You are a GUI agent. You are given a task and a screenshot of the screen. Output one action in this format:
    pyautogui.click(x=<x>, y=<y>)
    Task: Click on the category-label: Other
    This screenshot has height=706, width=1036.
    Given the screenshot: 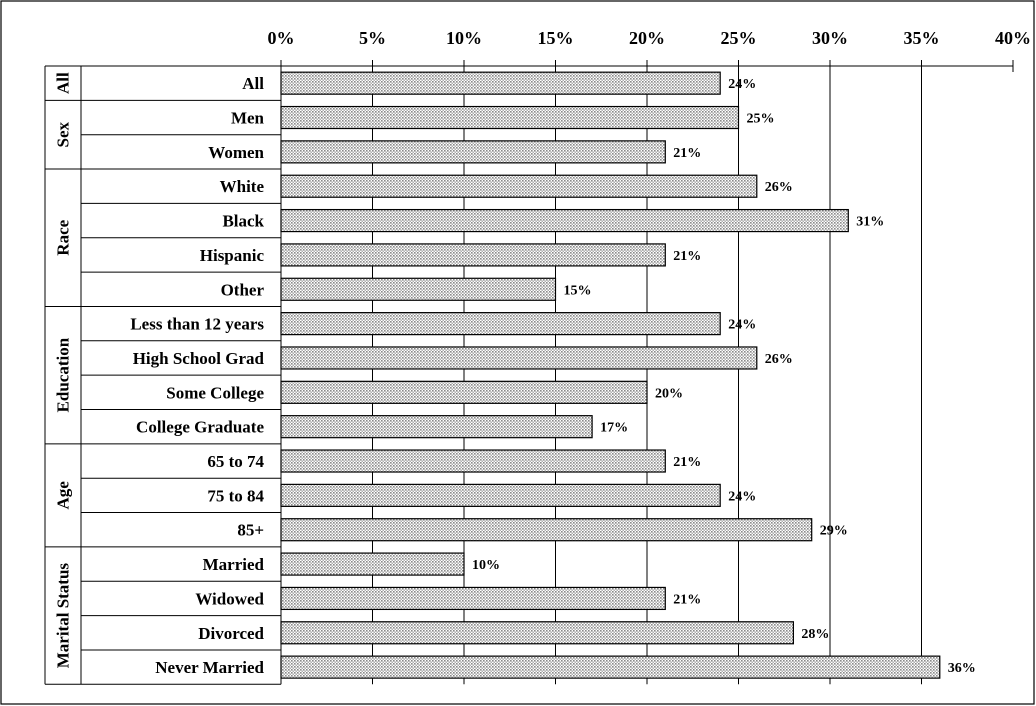 What is the action you would take?
    pyautogui.click(x=243, y=289)
    